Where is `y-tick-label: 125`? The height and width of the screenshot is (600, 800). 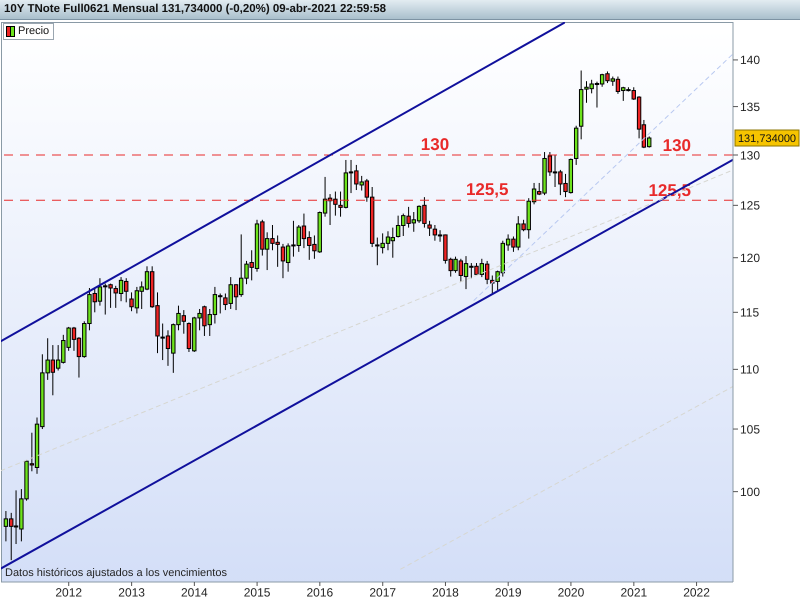
y-tick-label: 125 is located at coordinates (750, 205).